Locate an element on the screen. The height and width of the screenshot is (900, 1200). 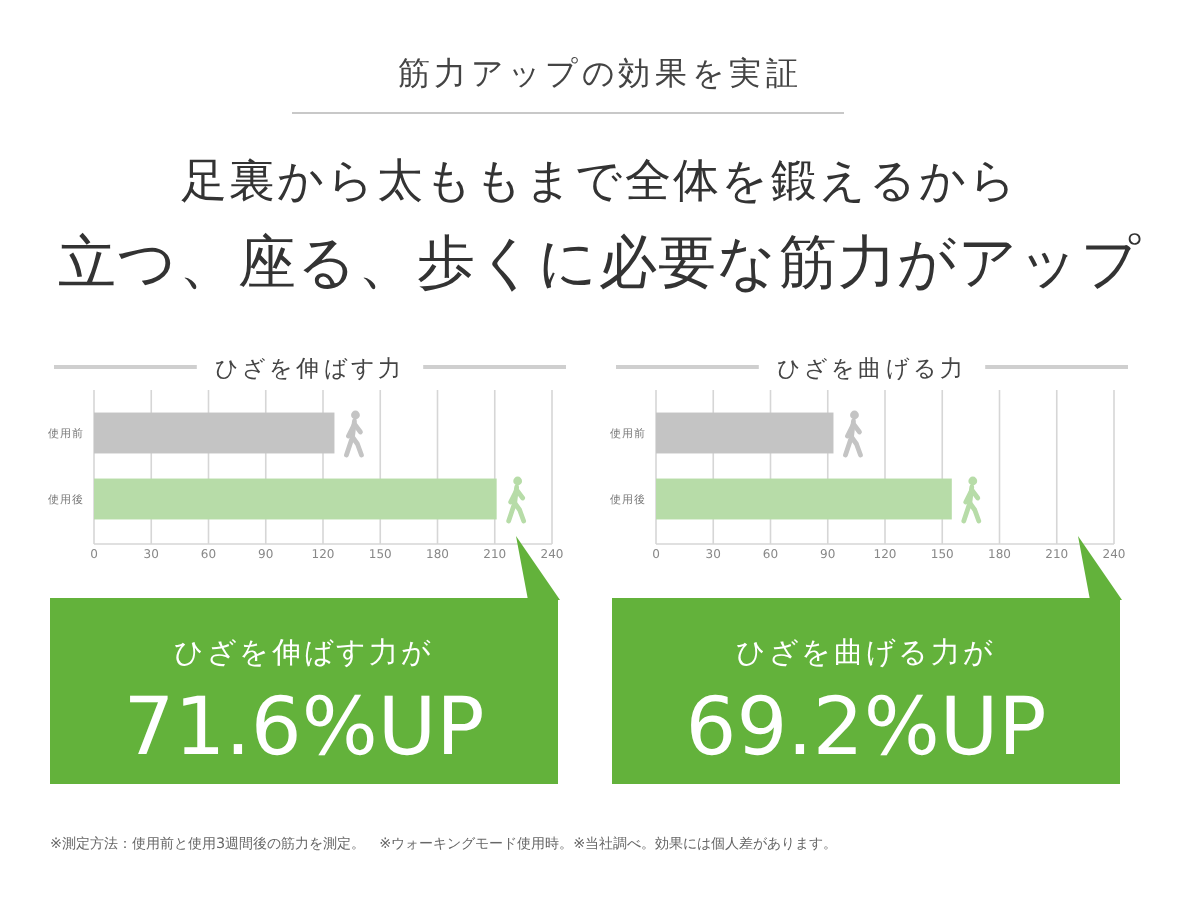
text: ひざを伸ばす力が is located at coordinates (304, 653).